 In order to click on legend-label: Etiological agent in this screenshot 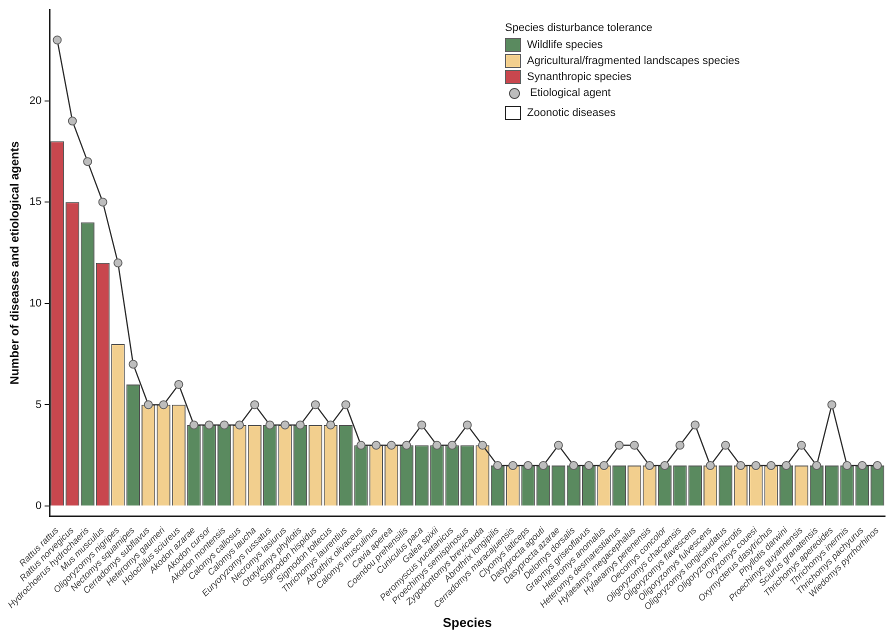, I will do `click(570, 93)`.